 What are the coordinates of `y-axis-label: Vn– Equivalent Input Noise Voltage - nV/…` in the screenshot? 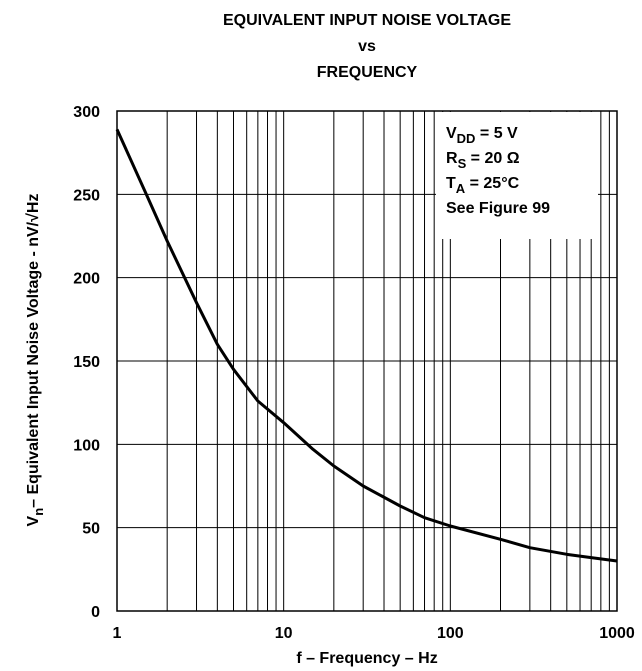 It's located at (35, 360).